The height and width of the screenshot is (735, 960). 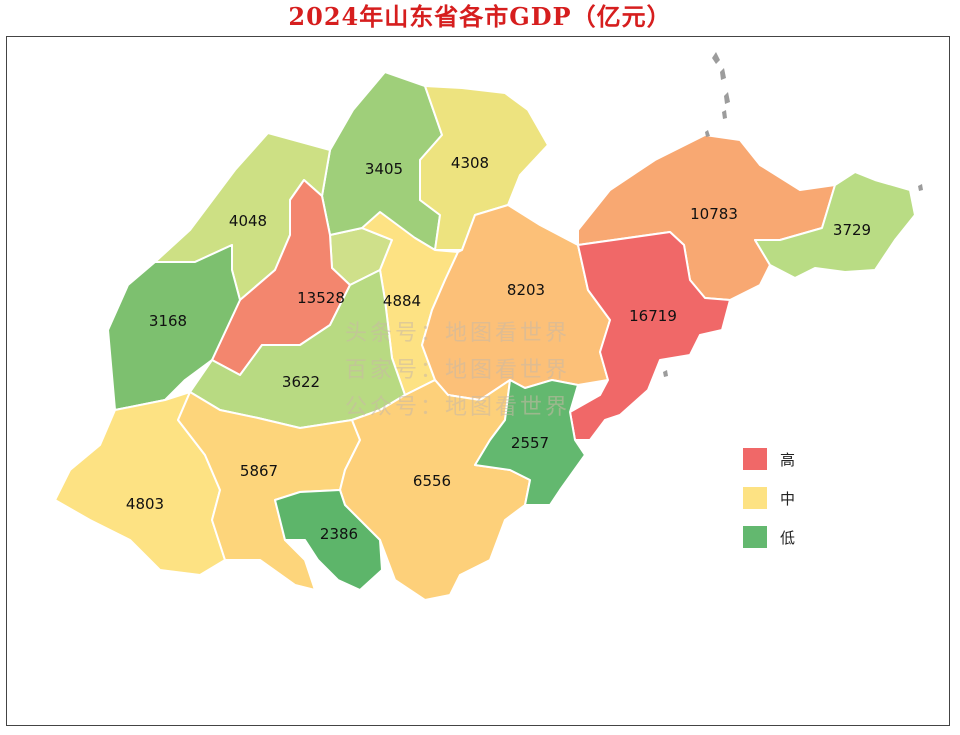 What do you see at coordinates (432, 481) in the screenshot?
I see `value-label-linyi: 6556` at bounding box center [432, 481].